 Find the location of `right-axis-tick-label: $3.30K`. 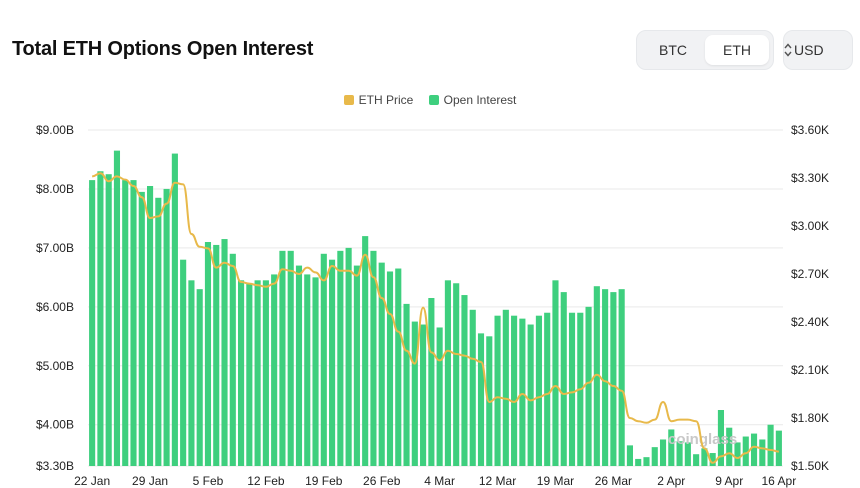

right-axis-tick-label: $3.30K is located at coordinates (810, 178).